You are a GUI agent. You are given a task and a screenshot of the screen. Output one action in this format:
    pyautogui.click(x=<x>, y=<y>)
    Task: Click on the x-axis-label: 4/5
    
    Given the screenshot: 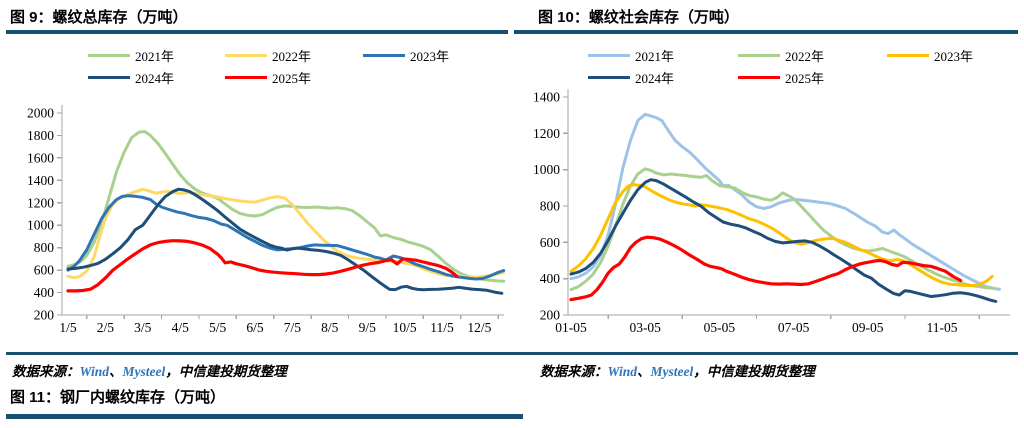 What is the action you would take?
    pyautogui.click(x=181, y=327)
    